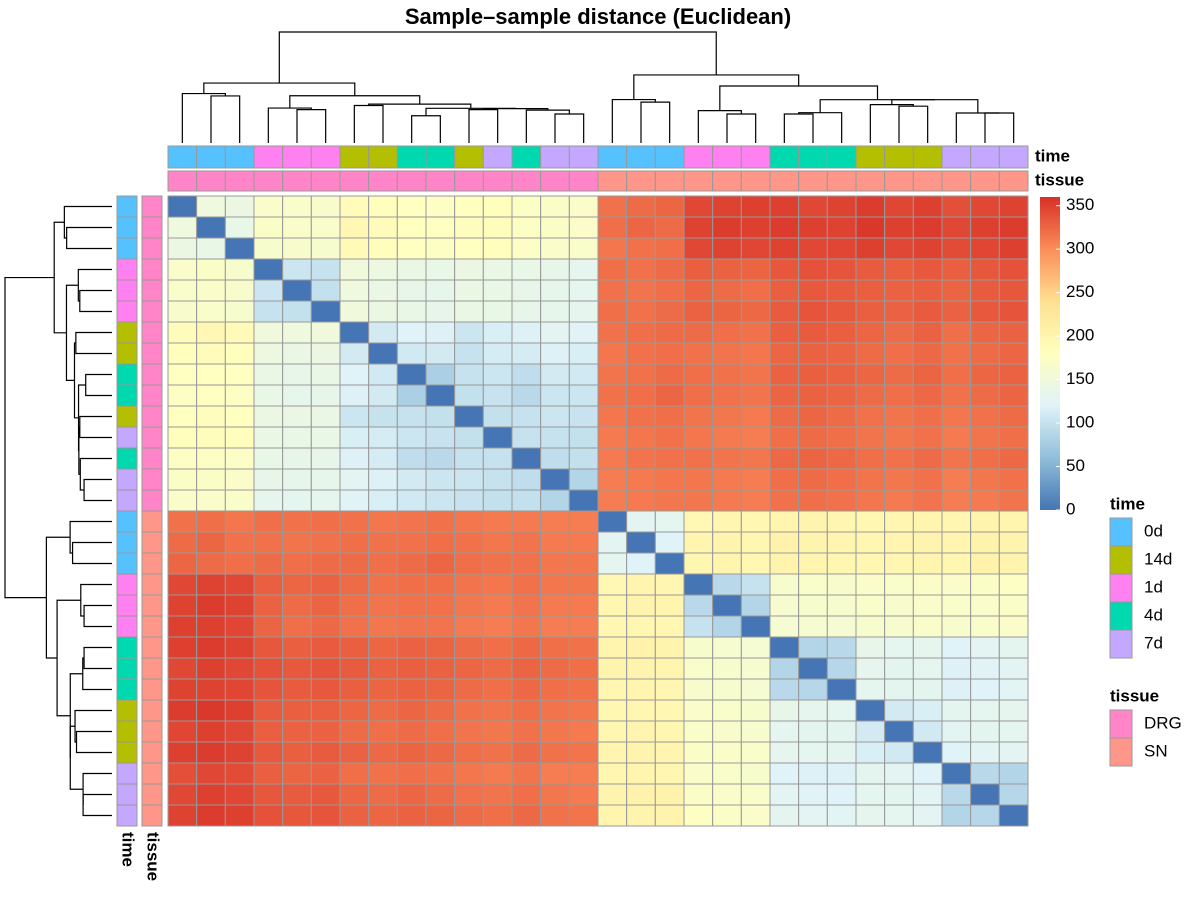 Image resolution: width=1200 pixels, height=900 pixels. Describe the element at coordinates (97, 788) in the screenshot. I see `row-dendrogram-branch` at that location.